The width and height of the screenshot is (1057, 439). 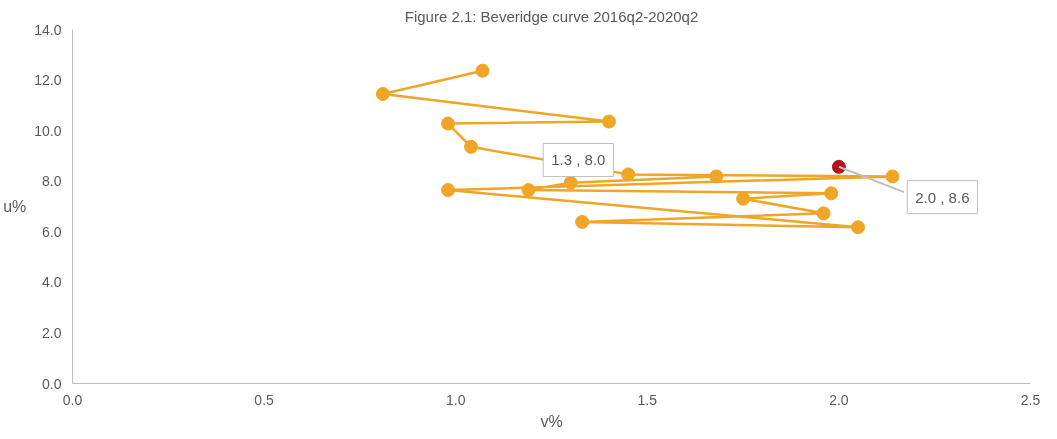 What do you see at coordinates (52, 282) in the screenshot?
I see `y-tick-label: 4.0` at bounding box center [52, 282].